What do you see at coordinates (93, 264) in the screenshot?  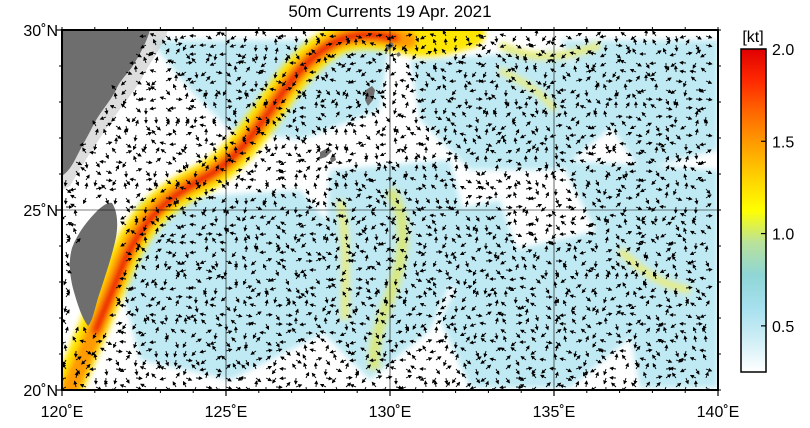 I see `taiwan-island` at bounding box center [93, 264].